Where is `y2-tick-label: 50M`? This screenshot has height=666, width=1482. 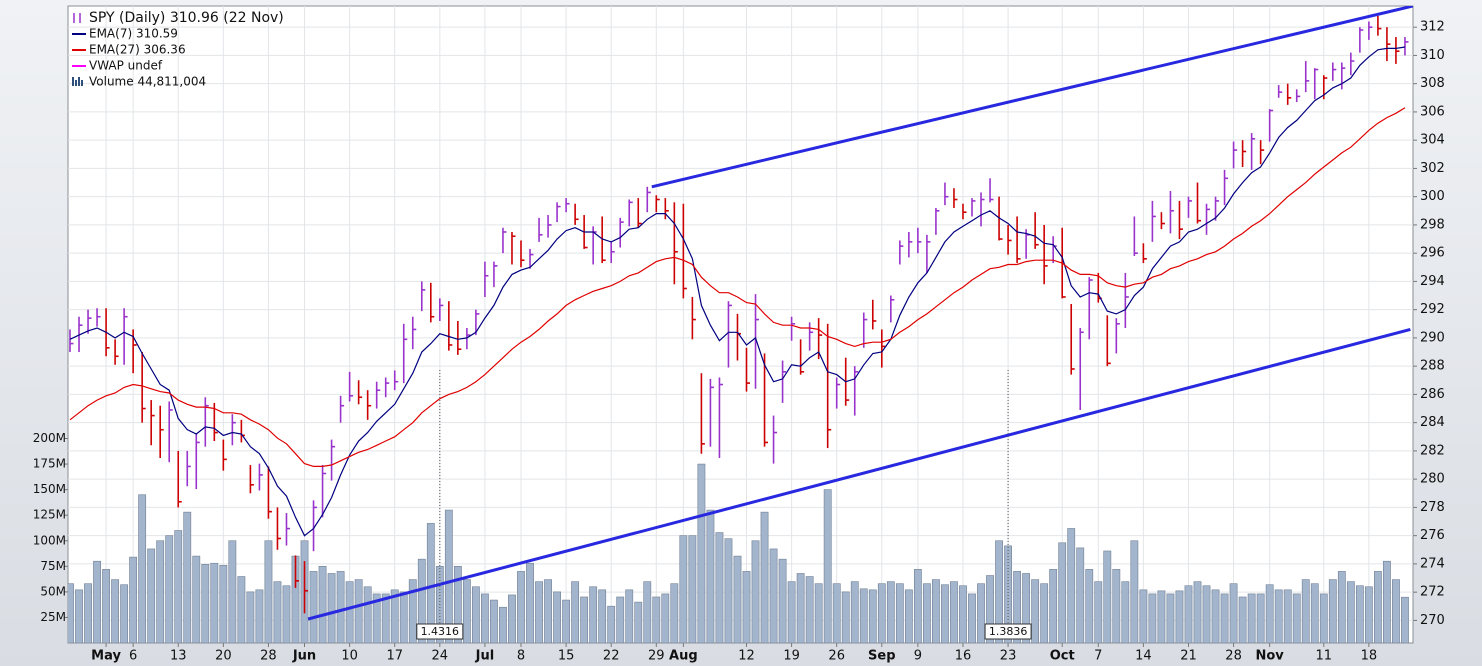
y2-tick-label: 50M is located at coordinates (53, 591).